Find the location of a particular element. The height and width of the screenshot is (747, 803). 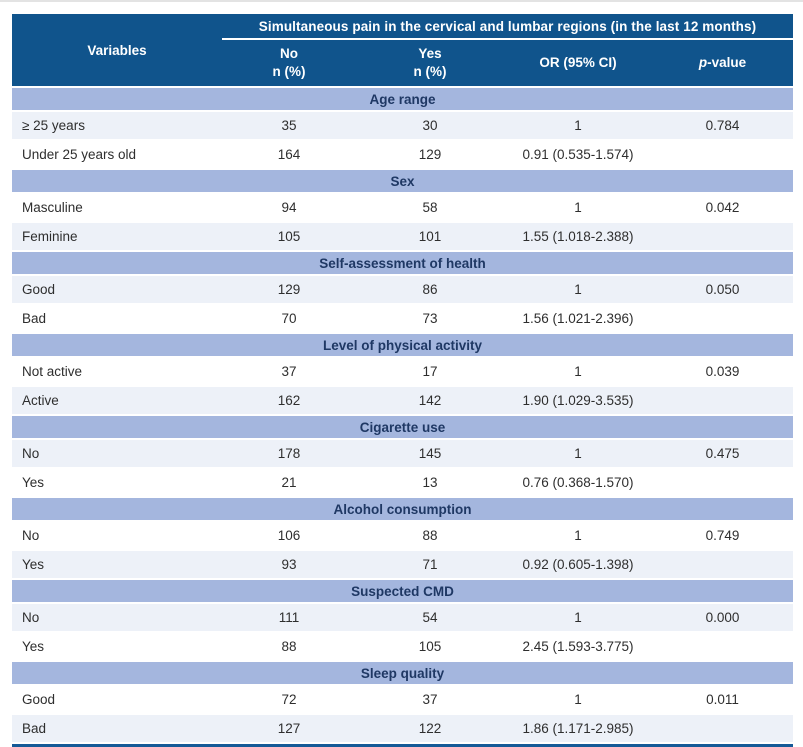

cell-yes: 71 is located at coordinates (430, 564).